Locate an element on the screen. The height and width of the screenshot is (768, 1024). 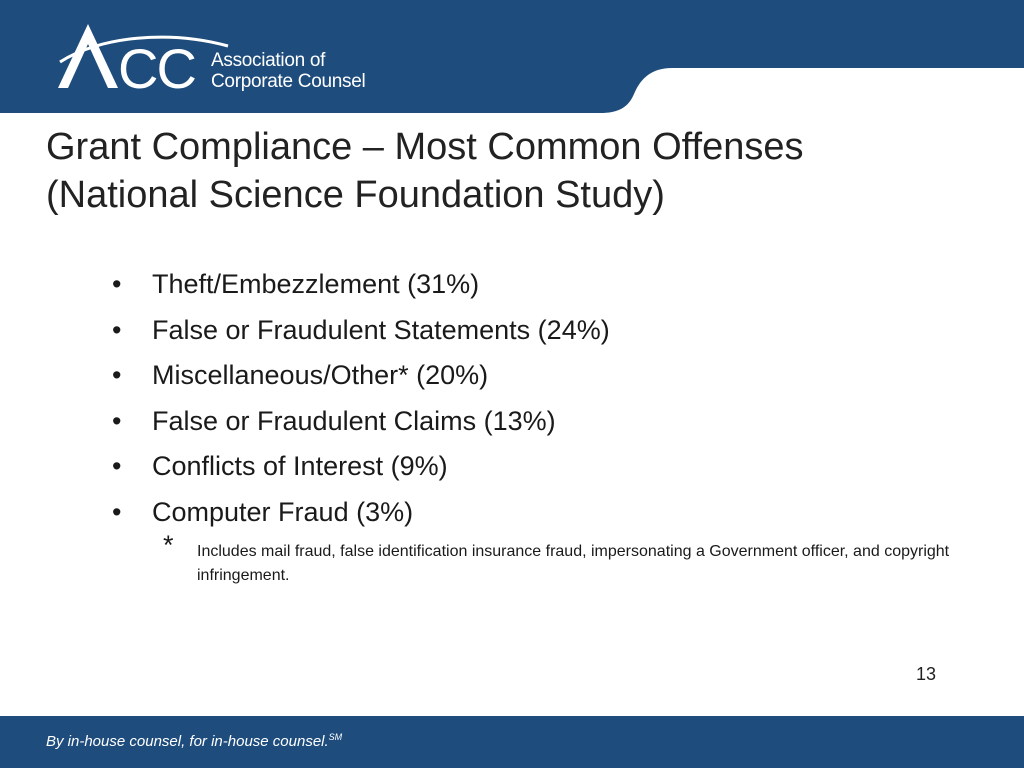
list-item: • Miscellaneous/Other* (20%) is located at coordinates (361, 376).